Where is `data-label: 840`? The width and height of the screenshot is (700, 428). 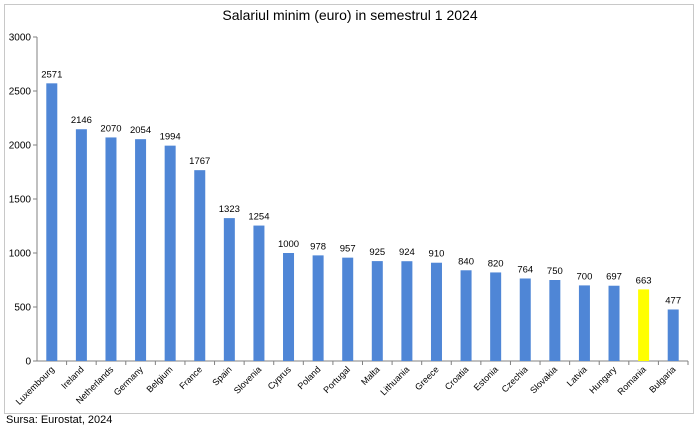 data-label: 840 is located at coordinates (466, 261).